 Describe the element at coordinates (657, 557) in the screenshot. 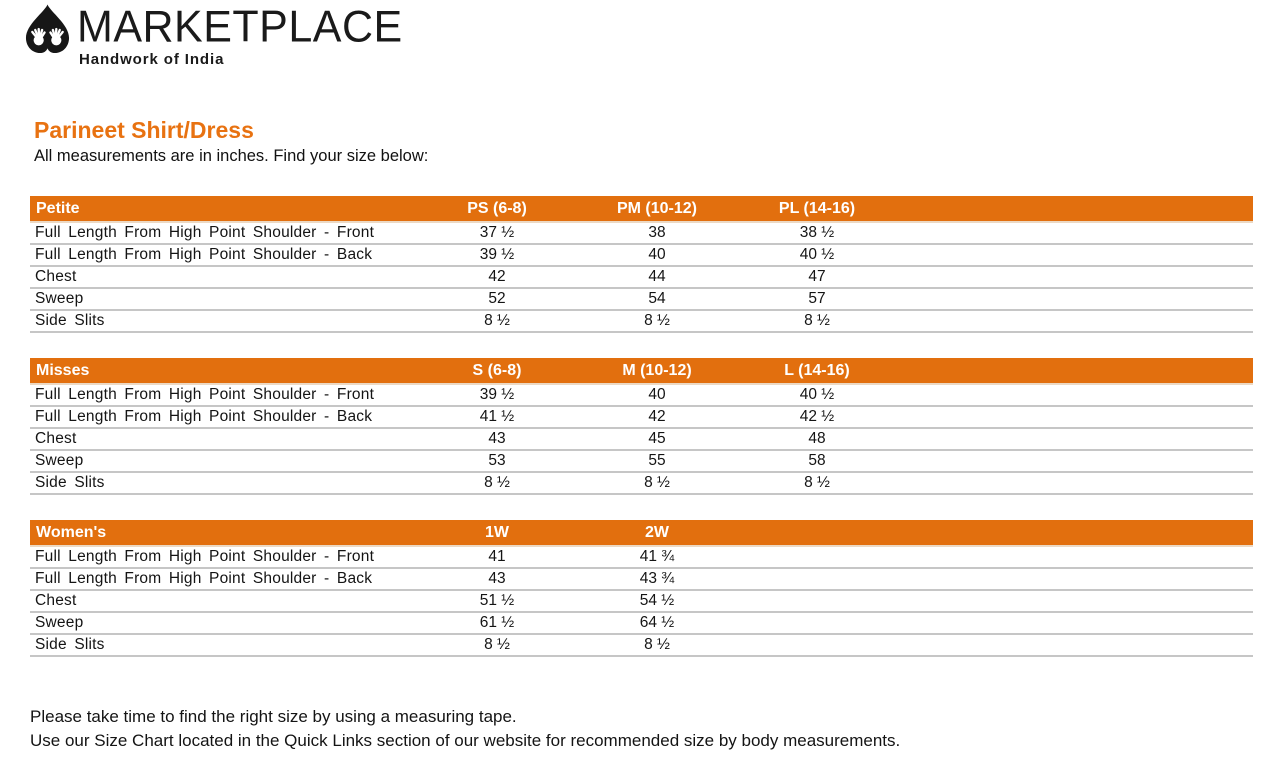

I see `measurement-value: 41 ¾` at that location.